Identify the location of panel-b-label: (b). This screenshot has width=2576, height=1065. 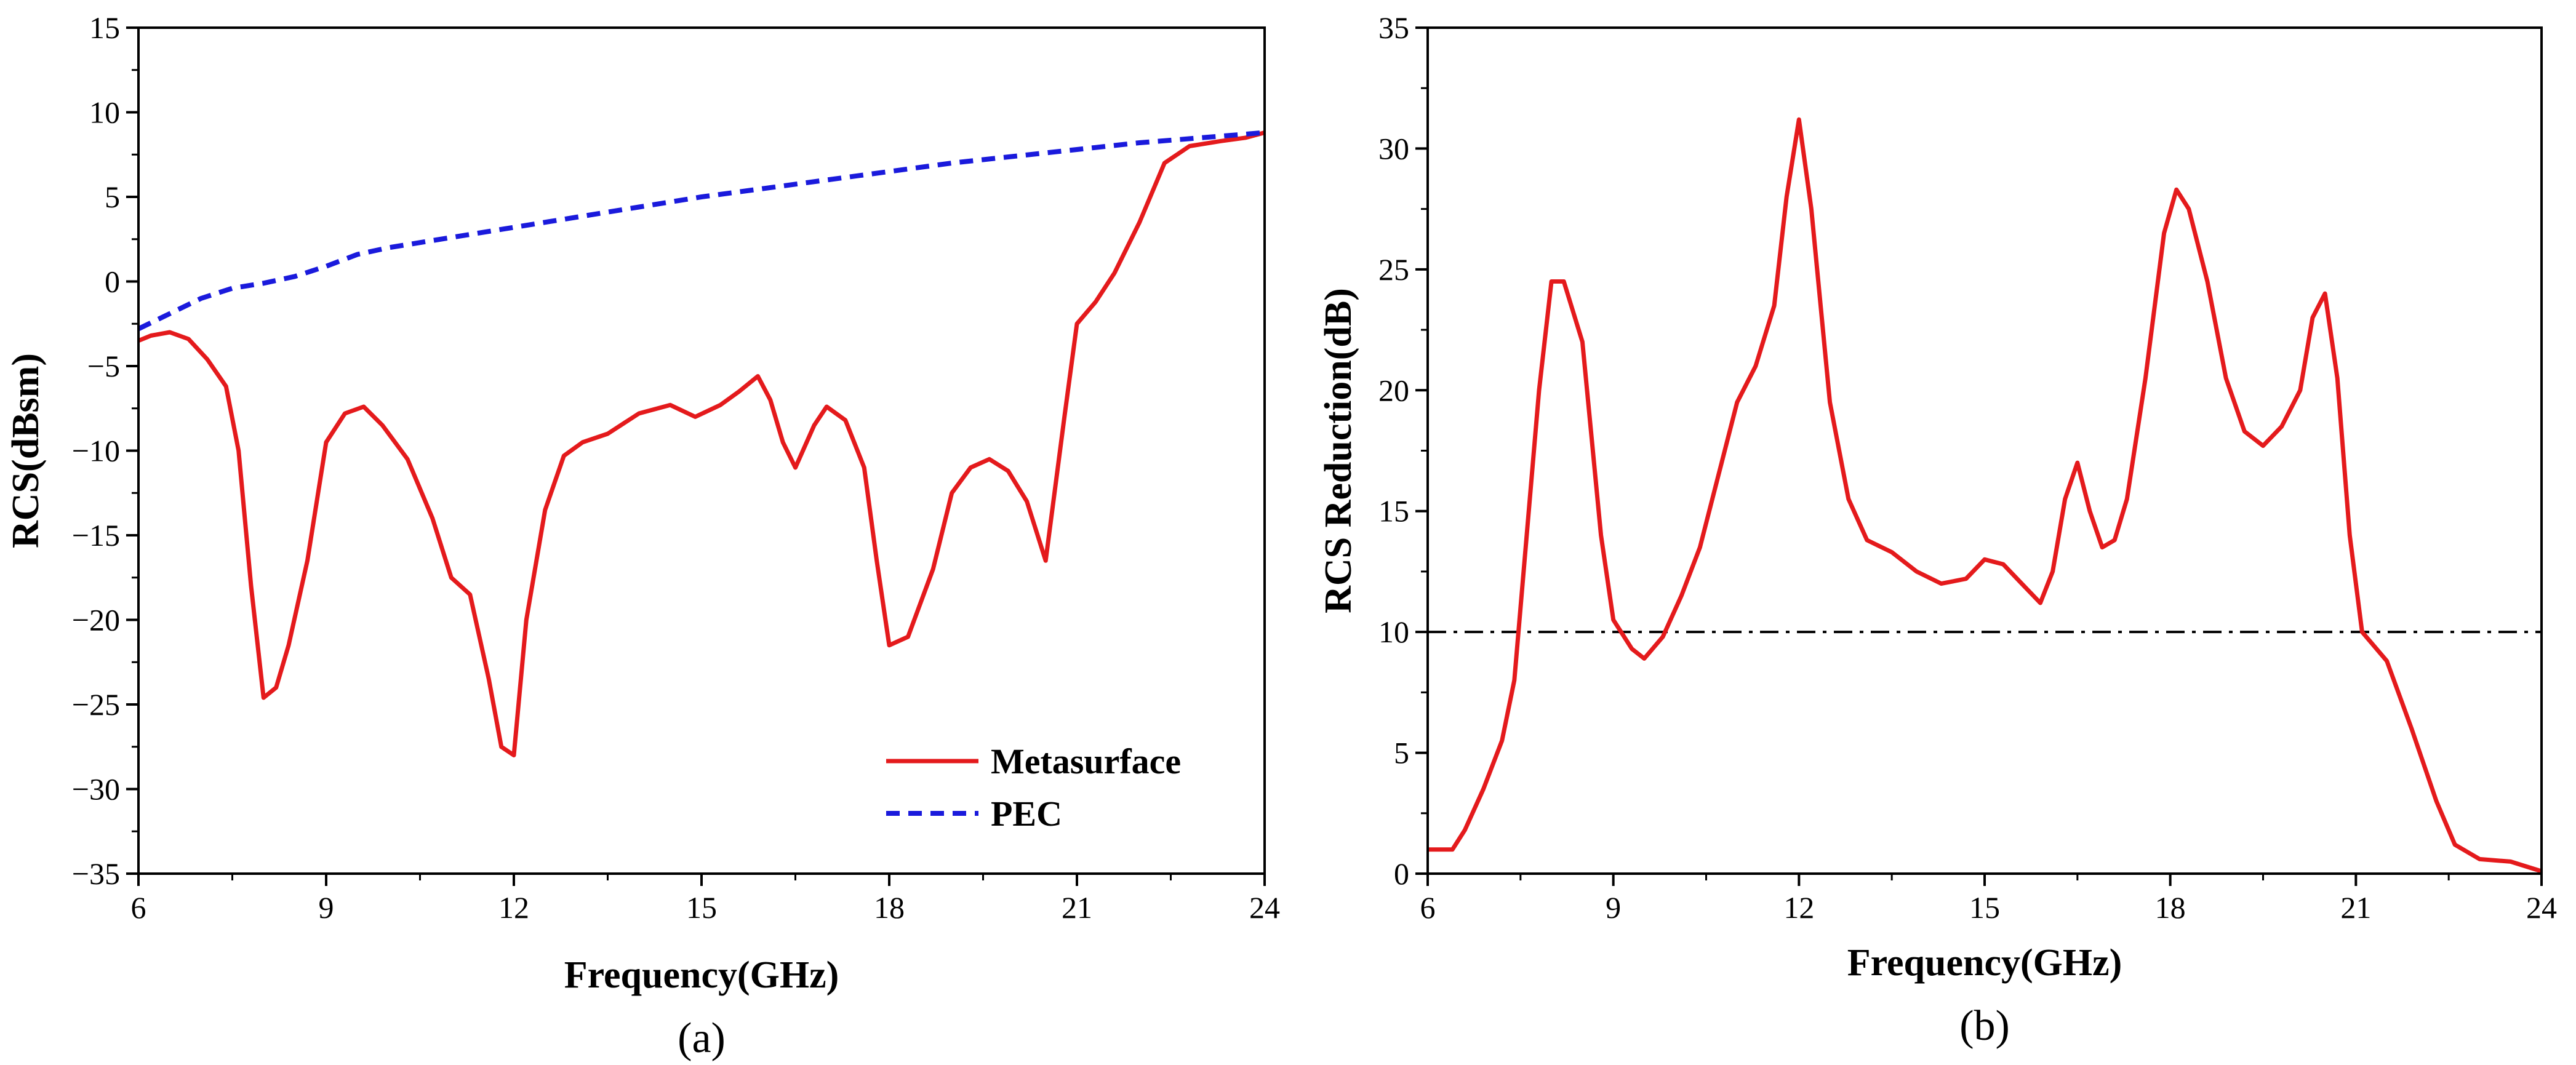
(1984, 1026).